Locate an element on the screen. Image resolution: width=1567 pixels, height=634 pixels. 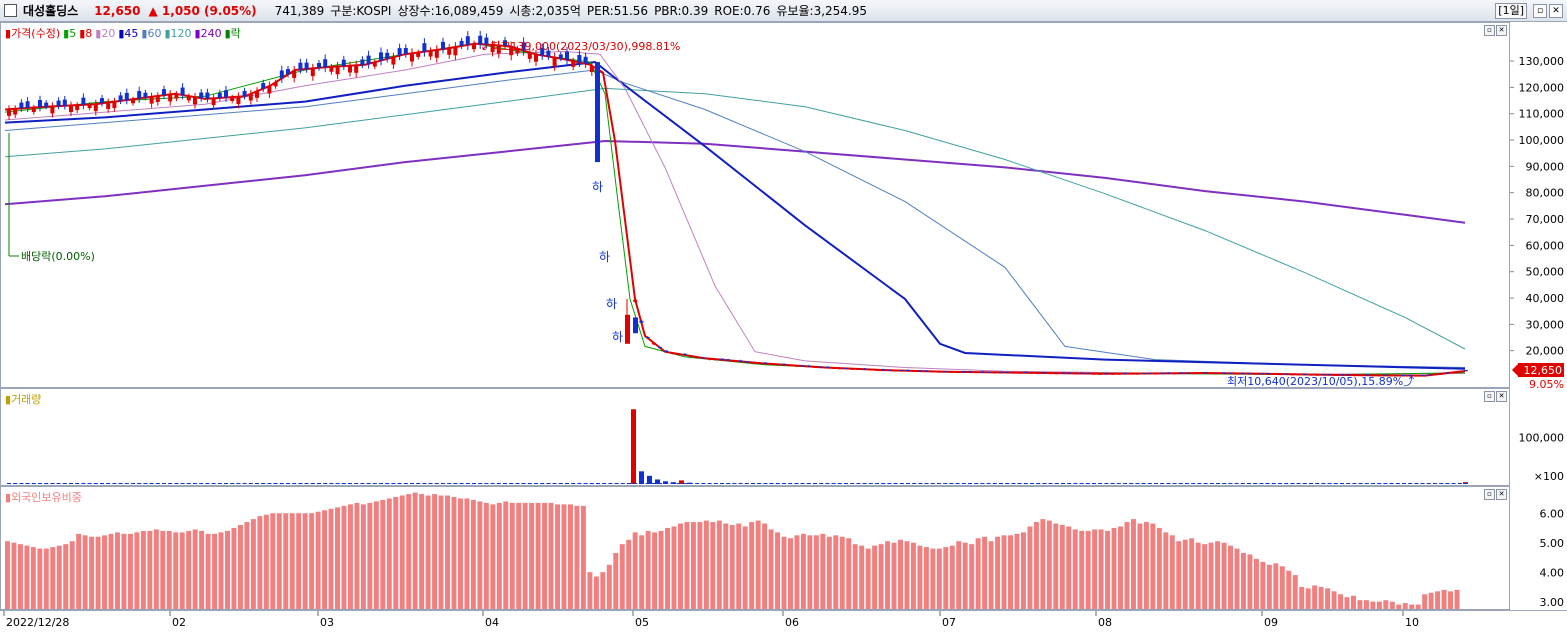
stock-name: 대성홀딩스 is located at coordinates (51, 11).